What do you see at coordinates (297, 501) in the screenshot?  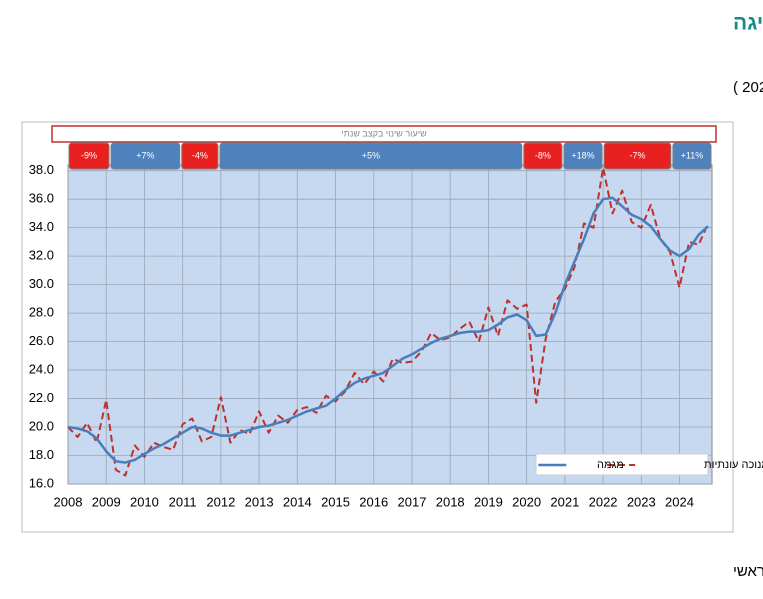 I see `x-tick-label: 2014` at bounding box center [297, 501].